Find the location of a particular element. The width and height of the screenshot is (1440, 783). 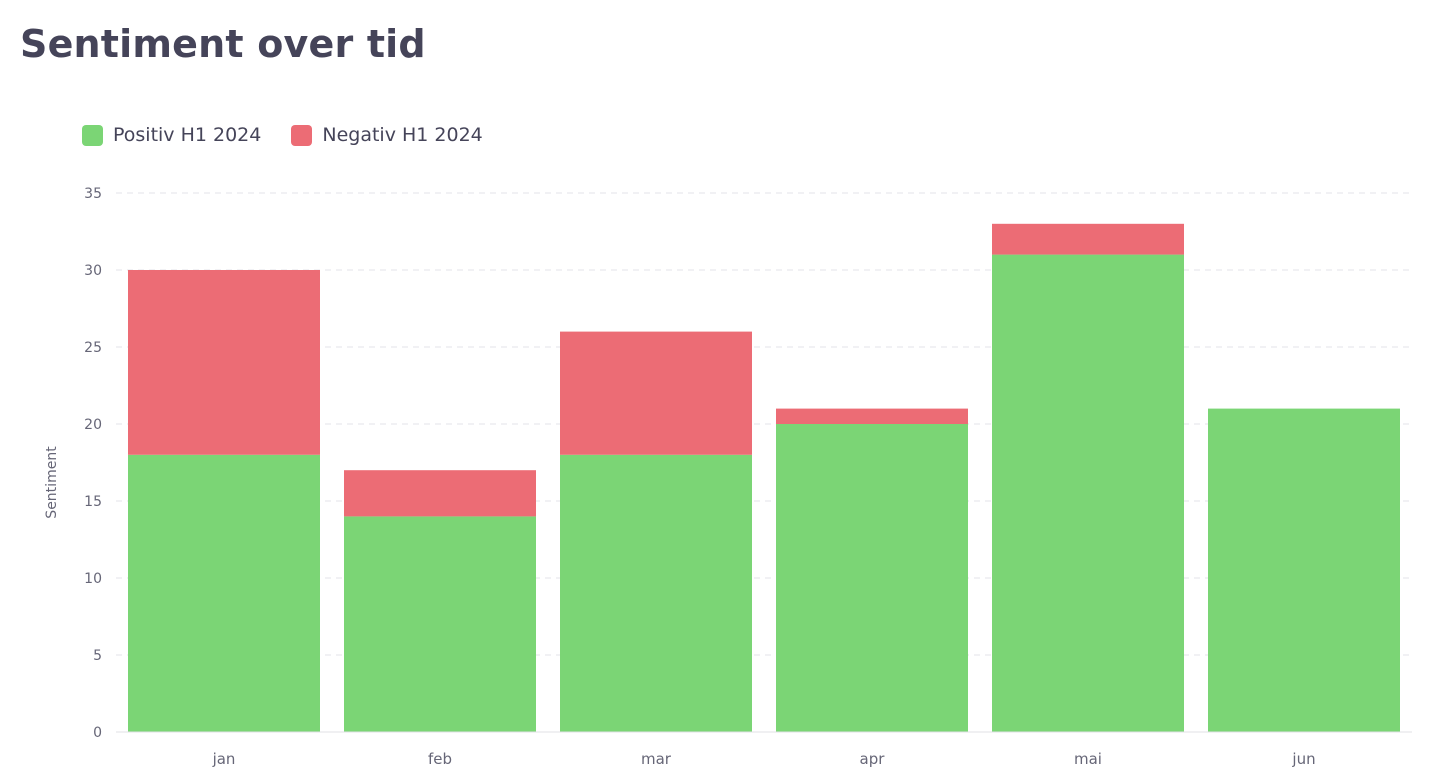

x-tick-label-mar: mar is located at coordinates (656, 759).